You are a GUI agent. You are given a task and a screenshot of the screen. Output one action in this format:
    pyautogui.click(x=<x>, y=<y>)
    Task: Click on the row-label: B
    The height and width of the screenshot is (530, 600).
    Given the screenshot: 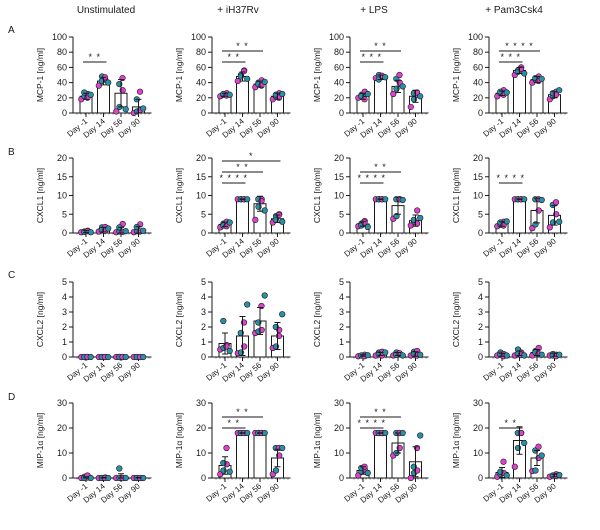 What is the action you would take?
    pyautogui.click(x=11, y=152)
    